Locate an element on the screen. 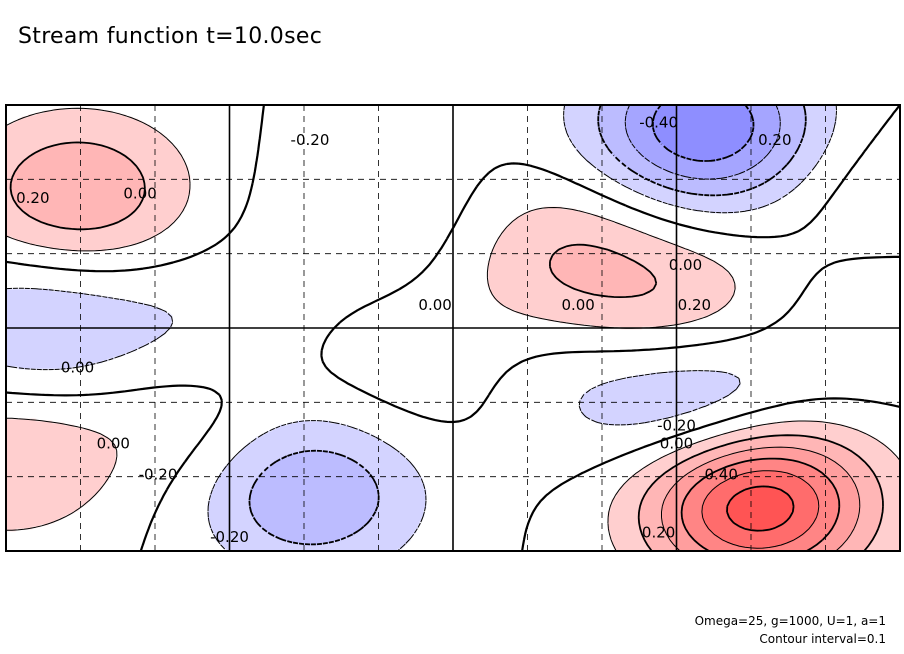 The height and width of the screenshot is (654, 904). contour-label: -0.40 is located at coordinates (658, 122).